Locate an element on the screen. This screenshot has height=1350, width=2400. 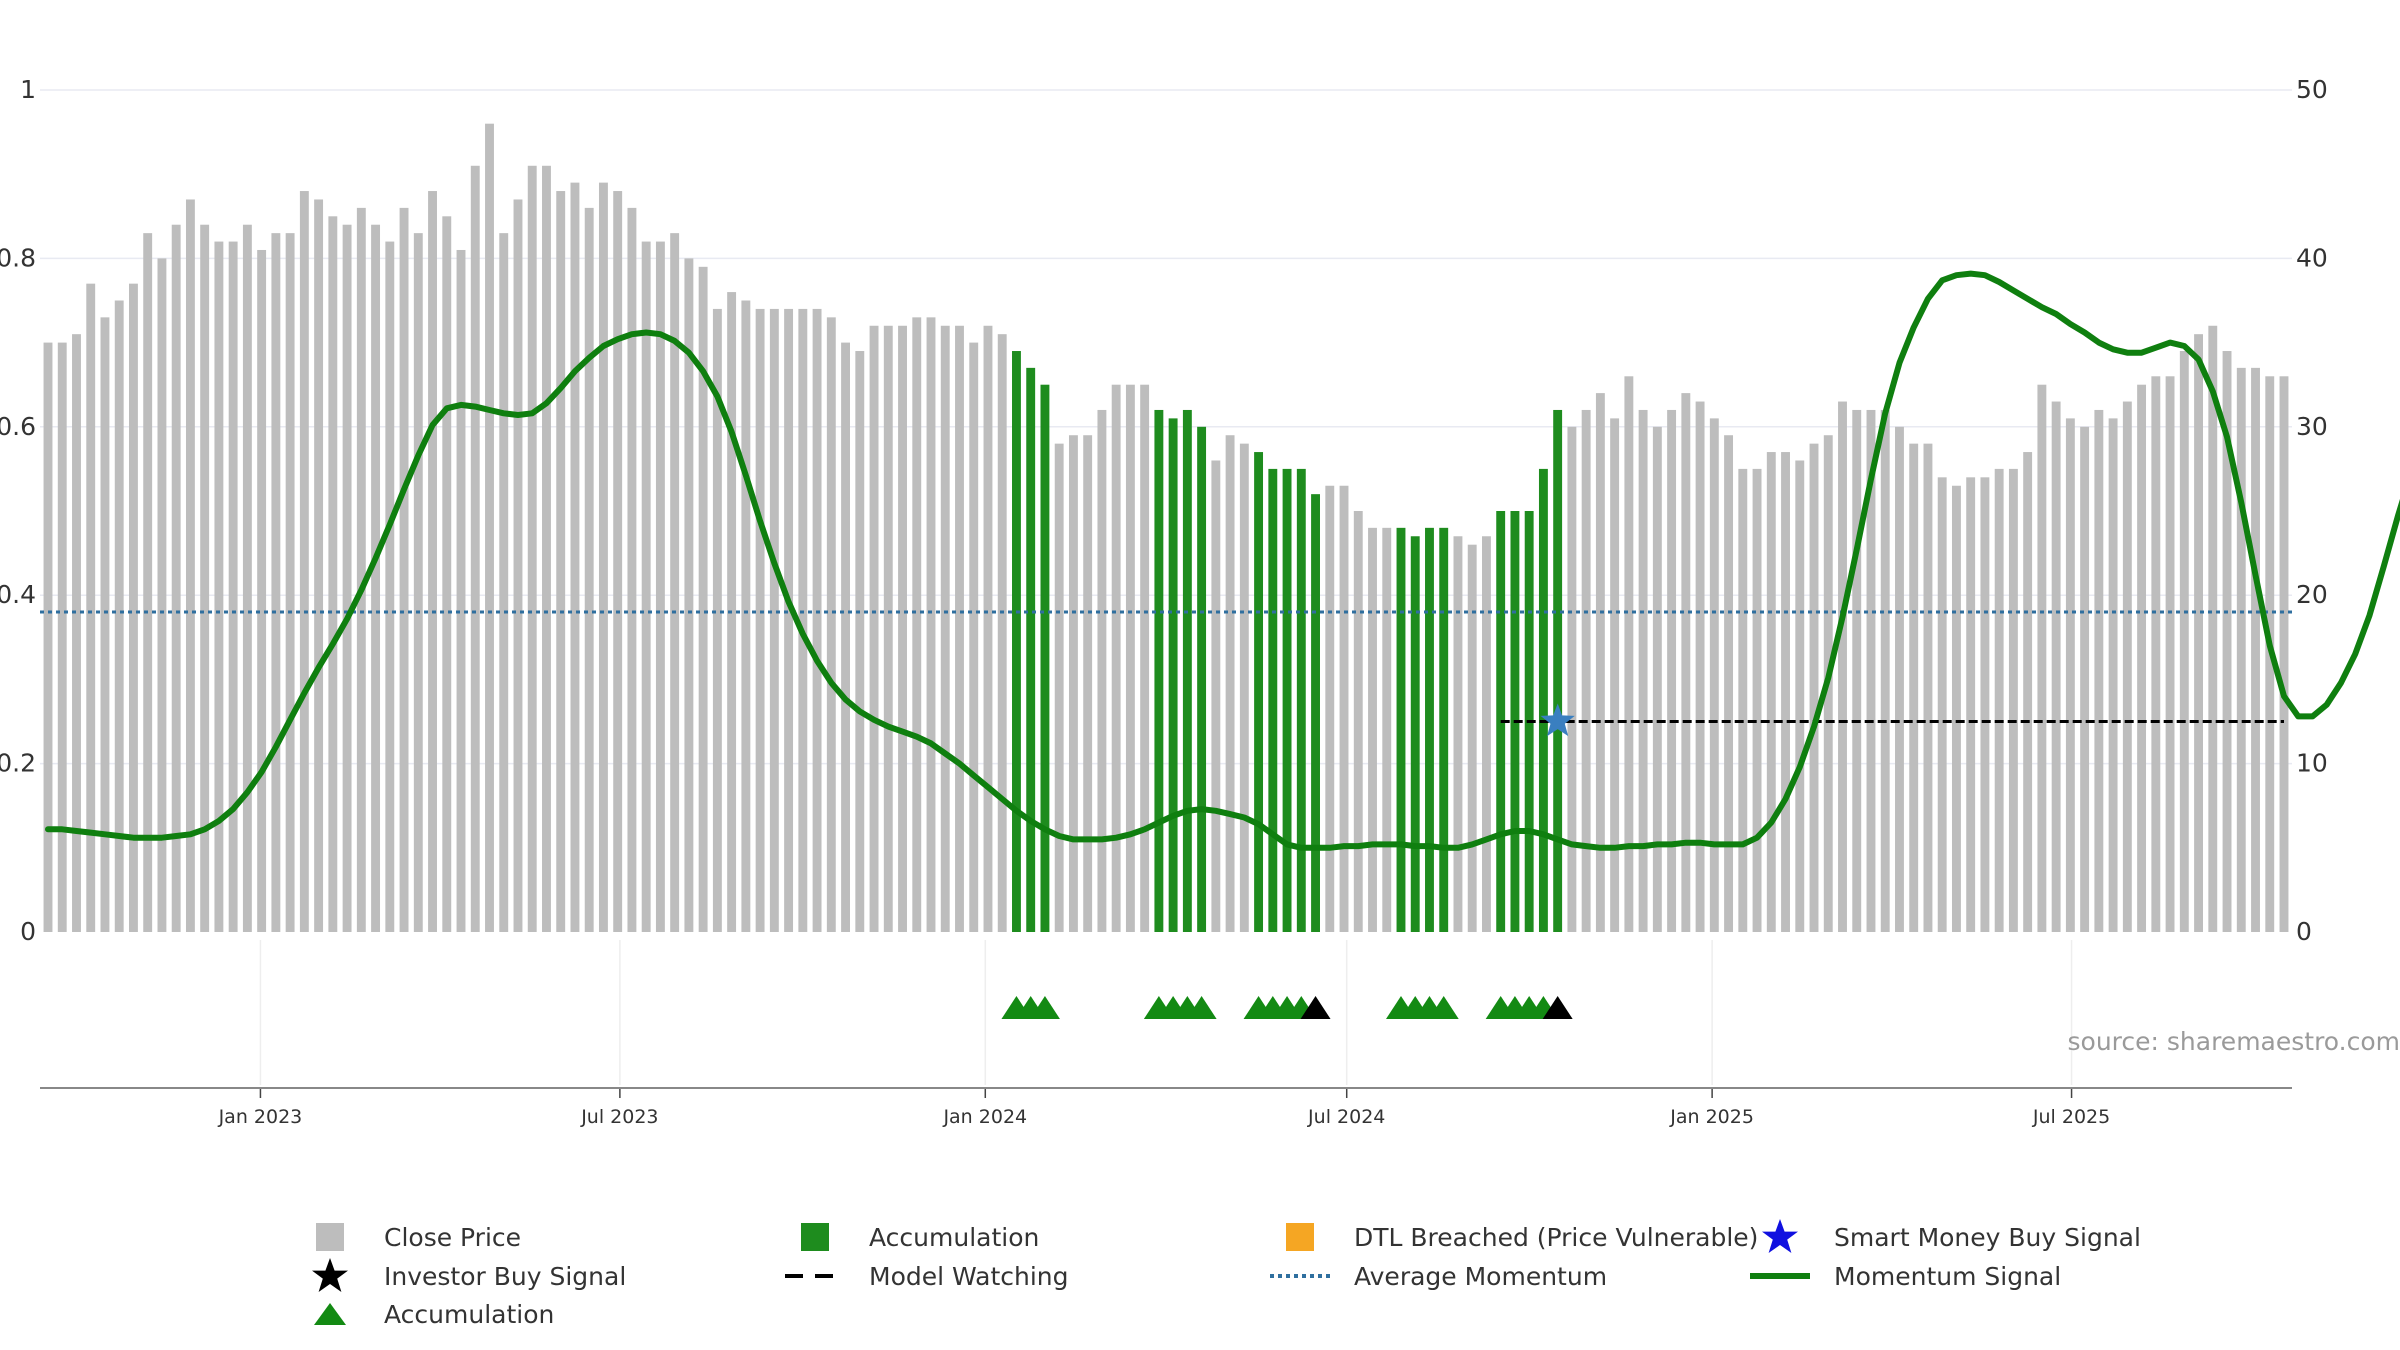
x-tick-label: Jan 2024 is located at coordinates (984, 1117).